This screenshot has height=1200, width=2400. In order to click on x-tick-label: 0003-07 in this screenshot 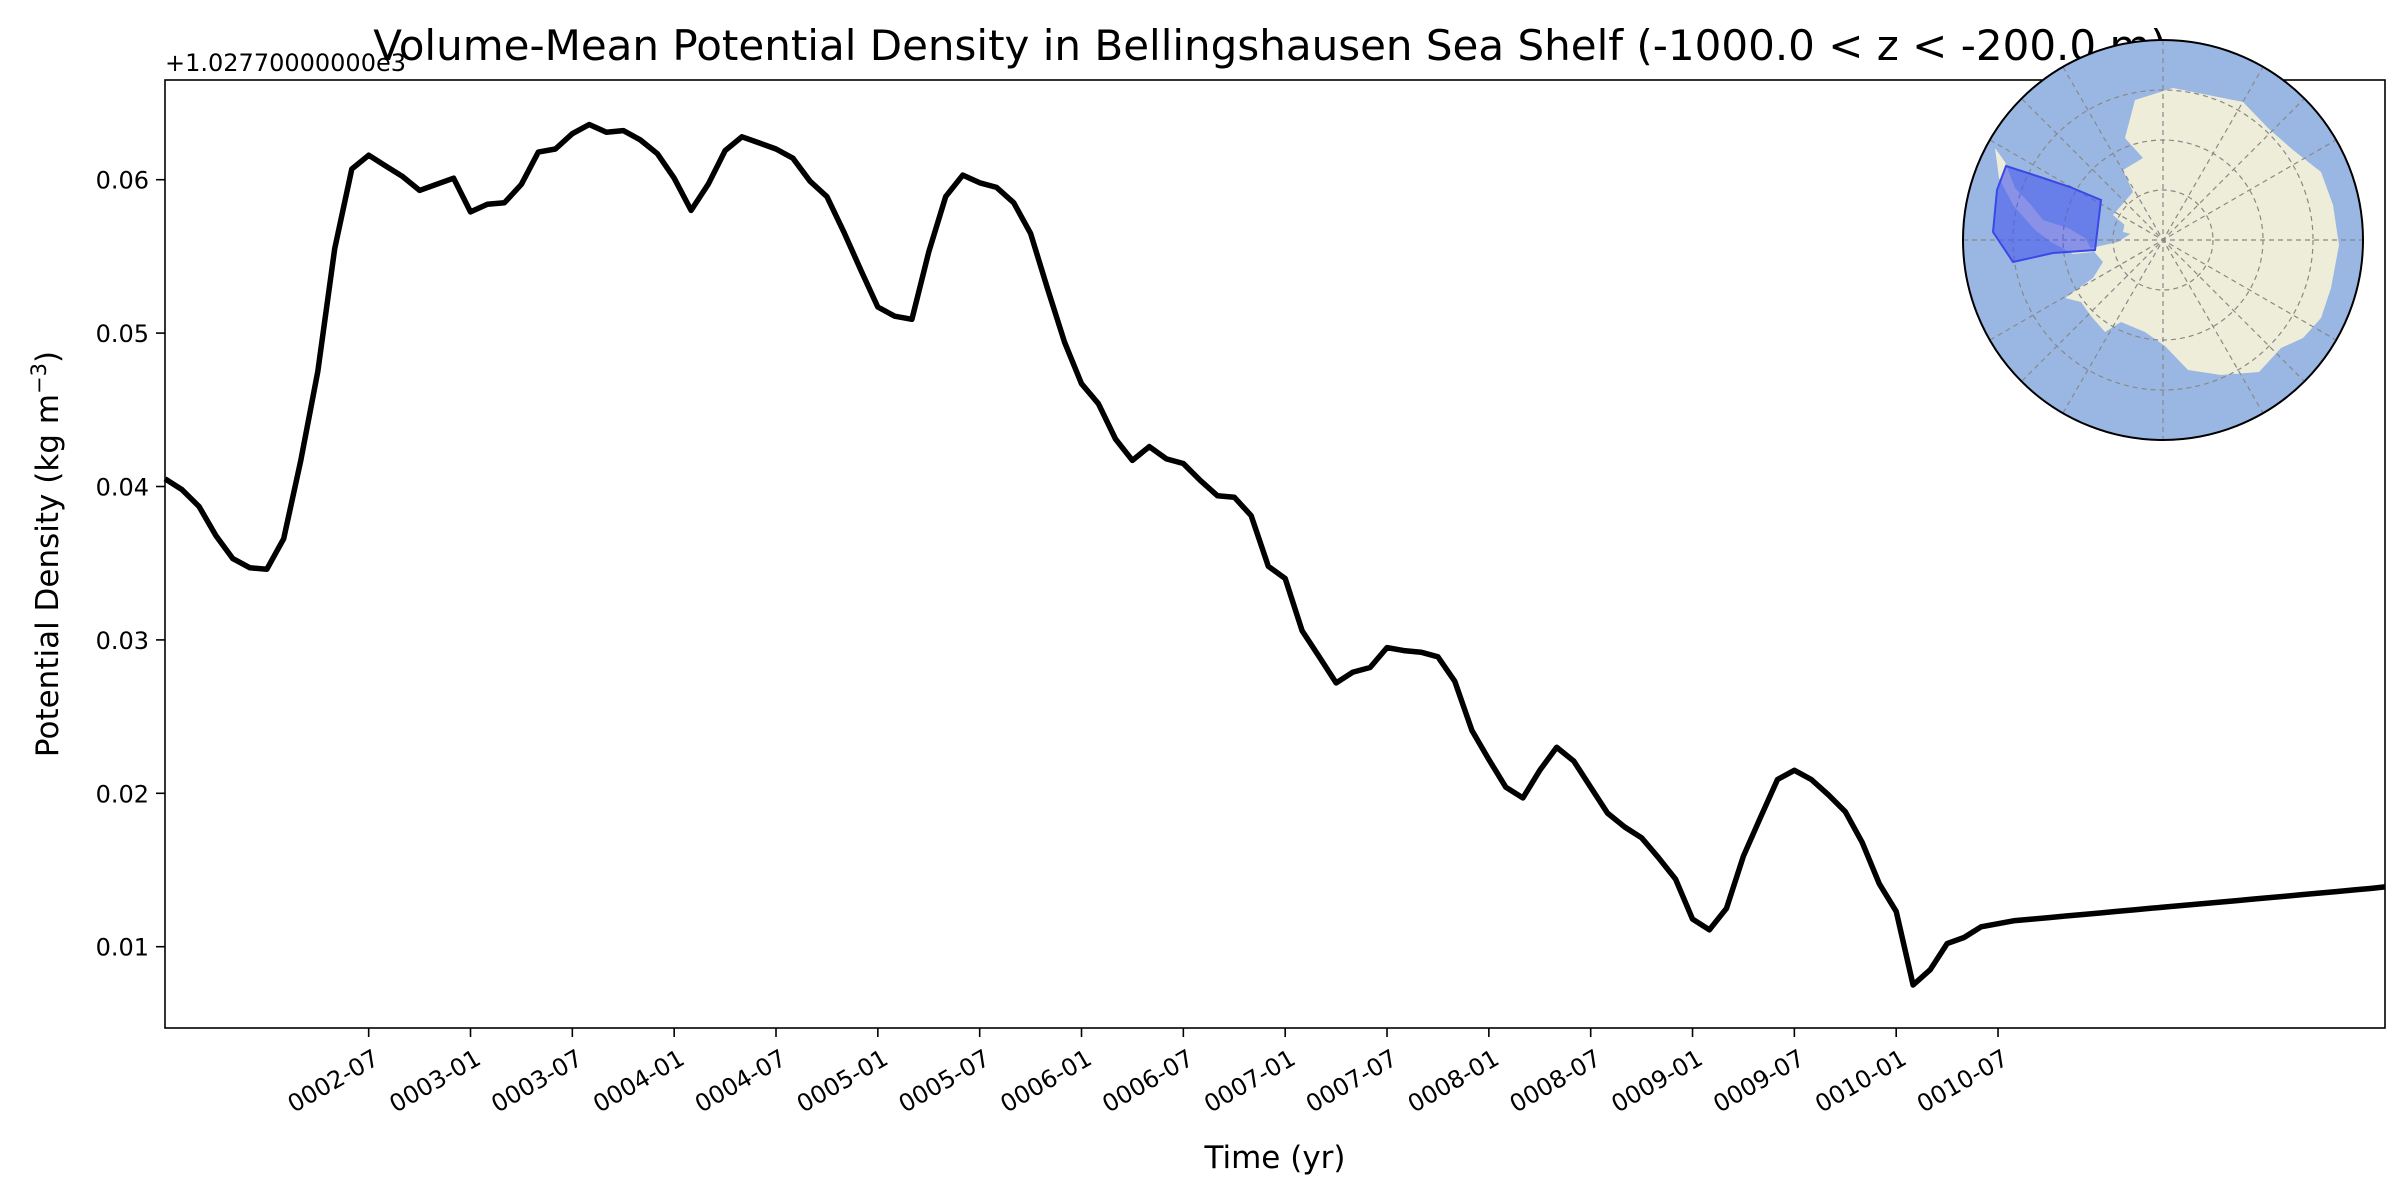, I will do `click(536, 1081)`.